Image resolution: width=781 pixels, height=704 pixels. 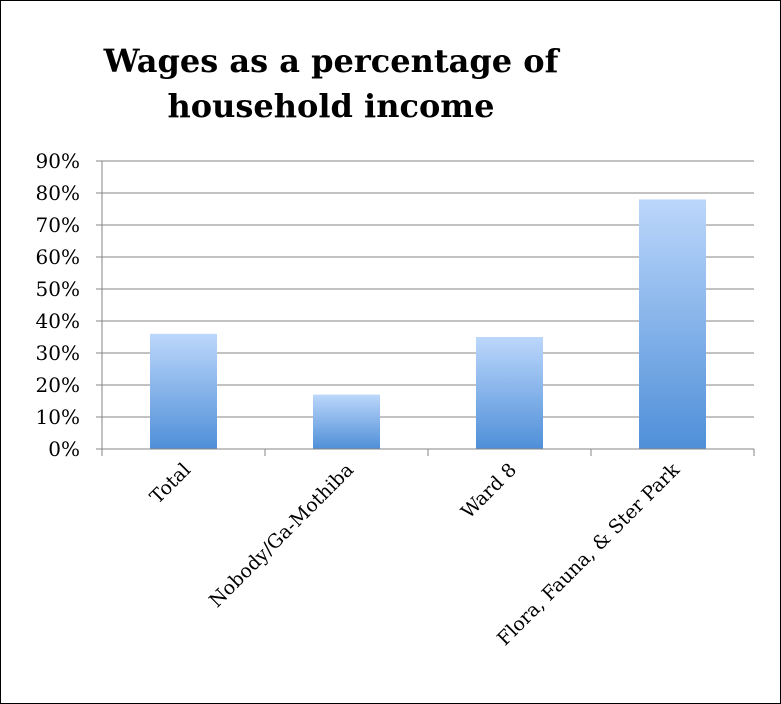 What do you see at coordinates (58, 353) in the screenshot?
I see `y-tick-label: 30%` at bounding box center [58, 353].